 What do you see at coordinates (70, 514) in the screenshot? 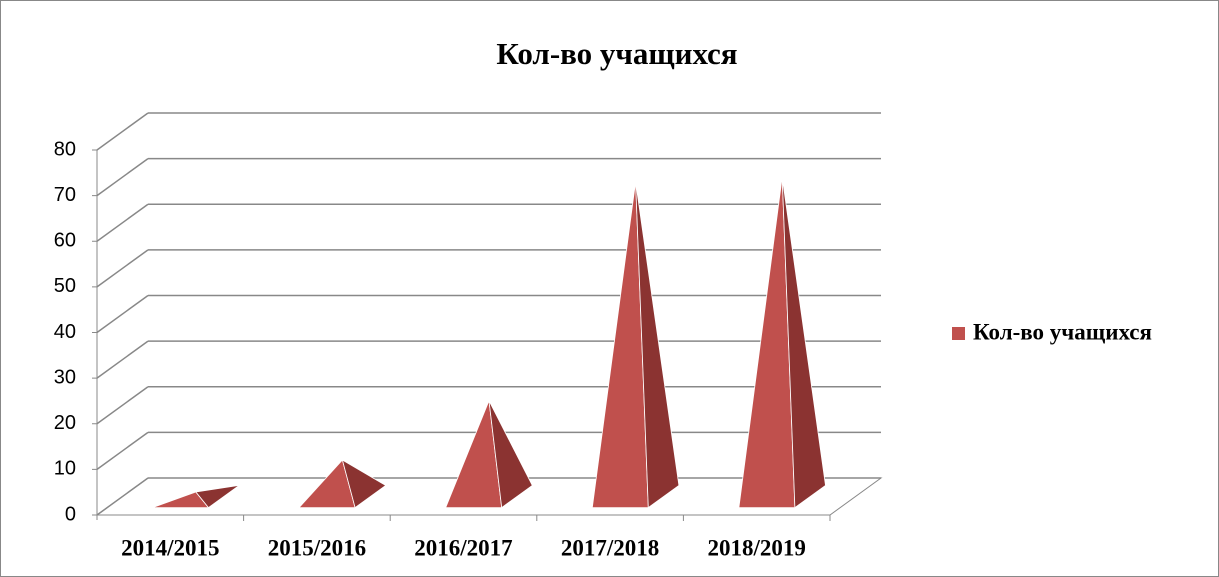
I see `y-tick-label: 0` at bounding box center [70, 514].